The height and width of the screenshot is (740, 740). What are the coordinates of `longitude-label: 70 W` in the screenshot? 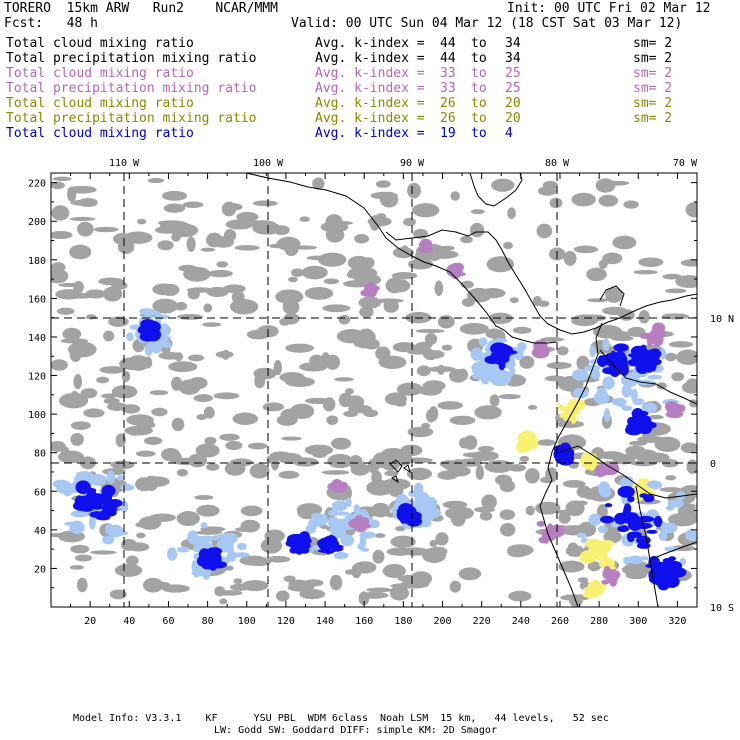 It's located at (685, 163).